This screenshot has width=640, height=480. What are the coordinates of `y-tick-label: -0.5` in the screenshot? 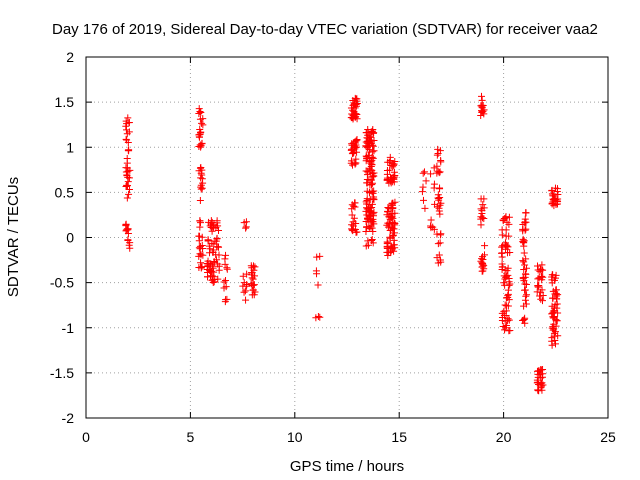 It's located at (62, 283).